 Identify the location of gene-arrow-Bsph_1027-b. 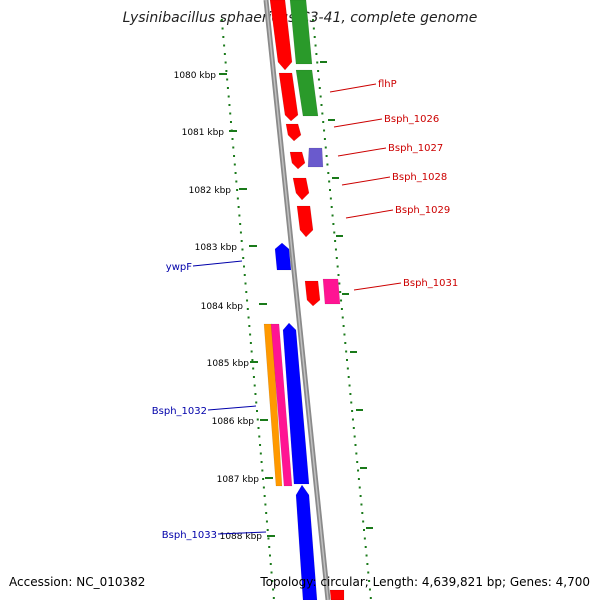
(315, 157).